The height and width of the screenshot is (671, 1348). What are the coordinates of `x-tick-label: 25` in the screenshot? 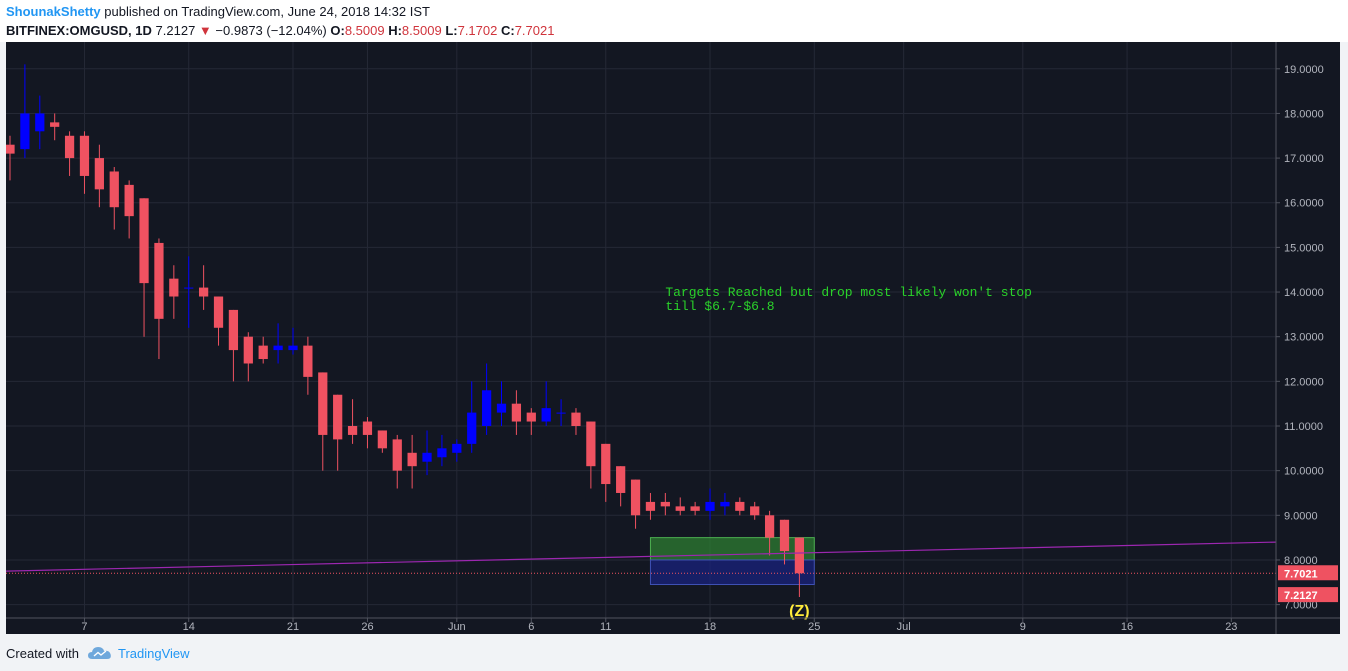 It's located at (814, 627).